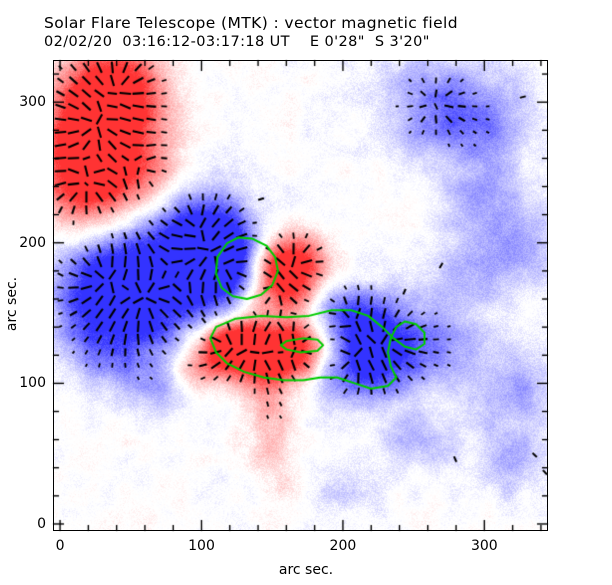 This screenshot has height=585, width=612. Describe the element at coordinates (12, 304) in the screenshot. I see `y-axis-title: arc sec.` at that location.